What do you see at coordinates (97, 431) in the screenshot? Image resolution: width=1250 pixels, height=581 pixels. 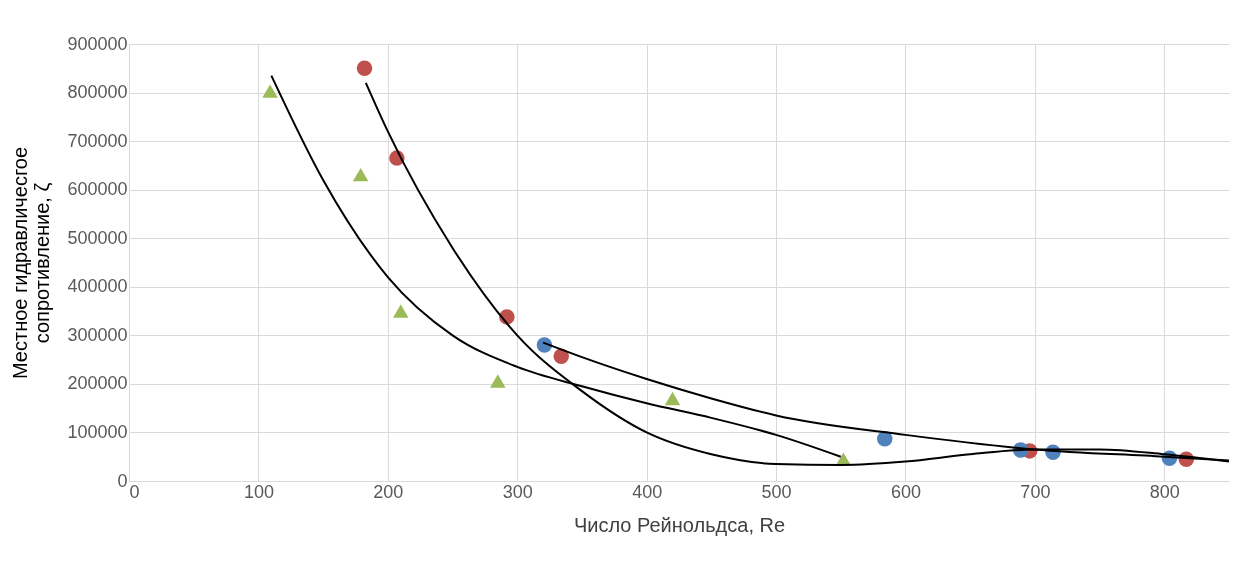 I see `y-tick-label: 100000` at bounding box center [97, 431].